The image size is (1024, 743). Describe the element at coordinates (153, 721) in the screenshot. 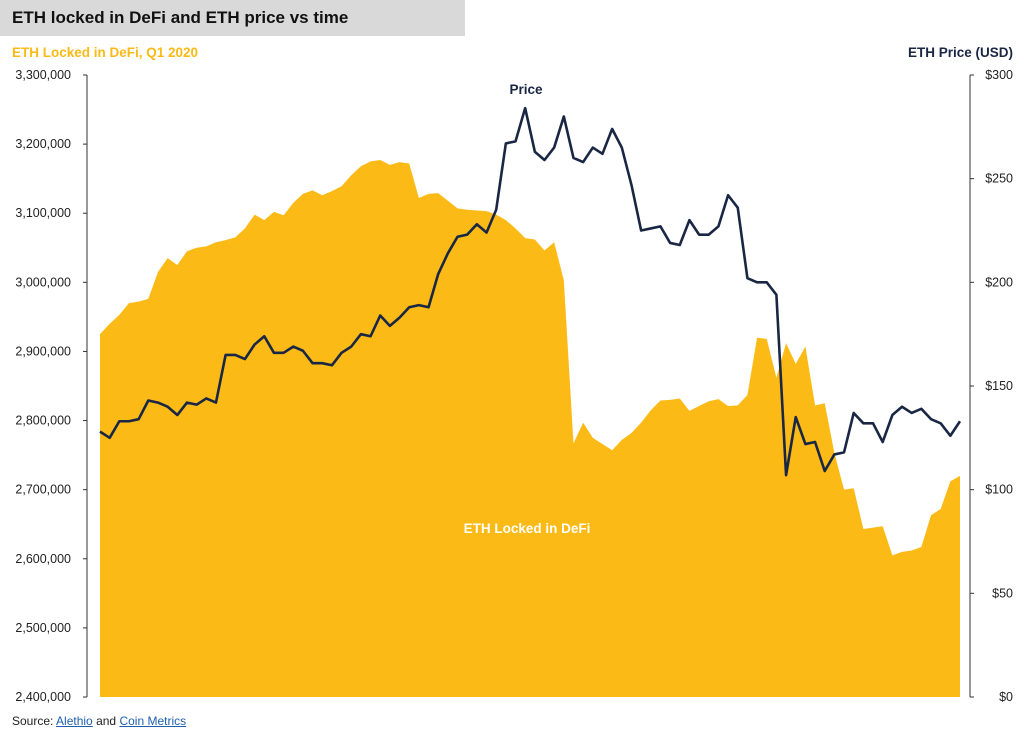

I see `source-link-coin-metrics: Coin Metrics` at that location.